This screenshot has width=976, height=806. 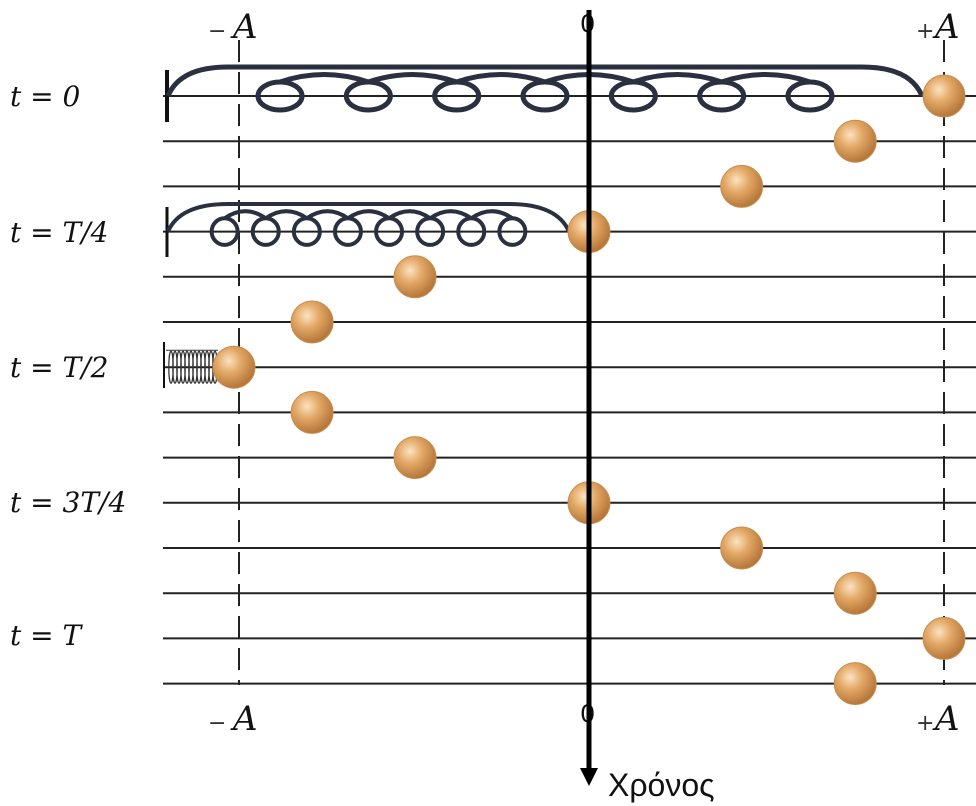 I want to click on bottom-left-amplitude-label: A, so click(x=244, y=719).